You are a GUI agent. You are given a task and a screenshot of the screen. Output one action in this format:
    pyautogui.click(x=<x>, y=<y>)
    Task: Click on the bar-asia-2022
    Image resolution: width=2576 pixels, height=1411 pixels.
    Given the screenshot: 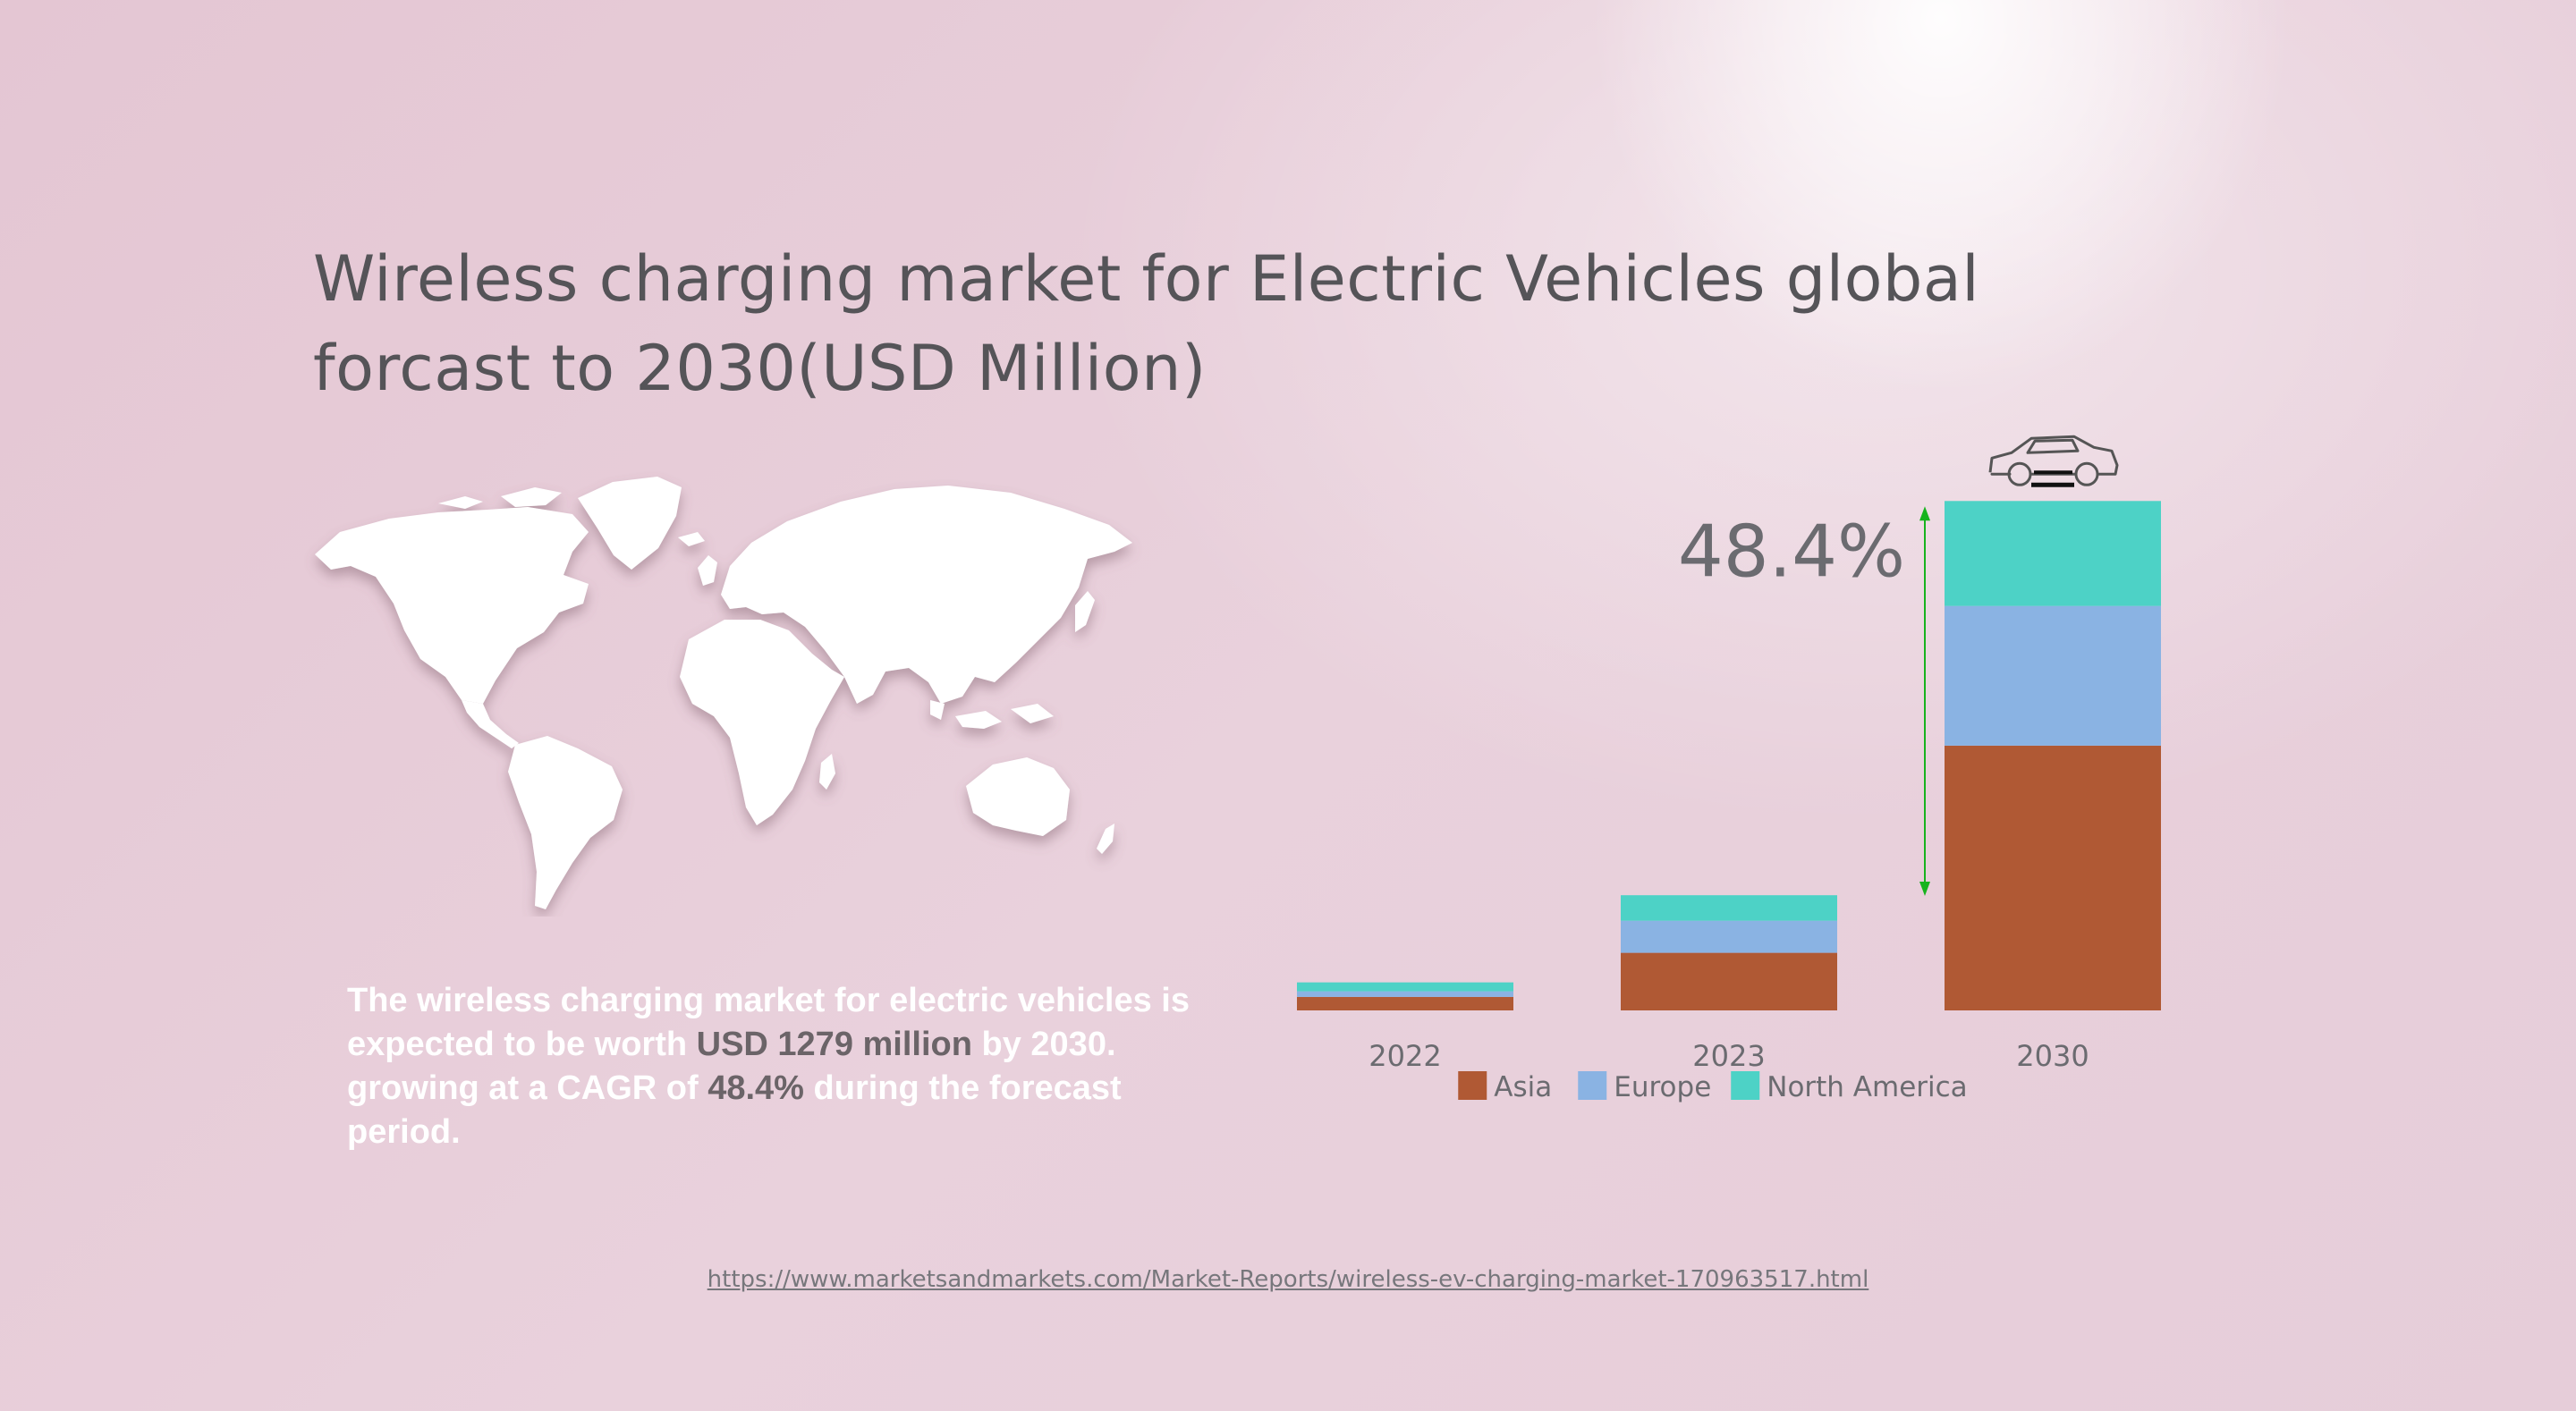 What is the action you would take?
    pyautogui.click(x=1405, y=1003)
    